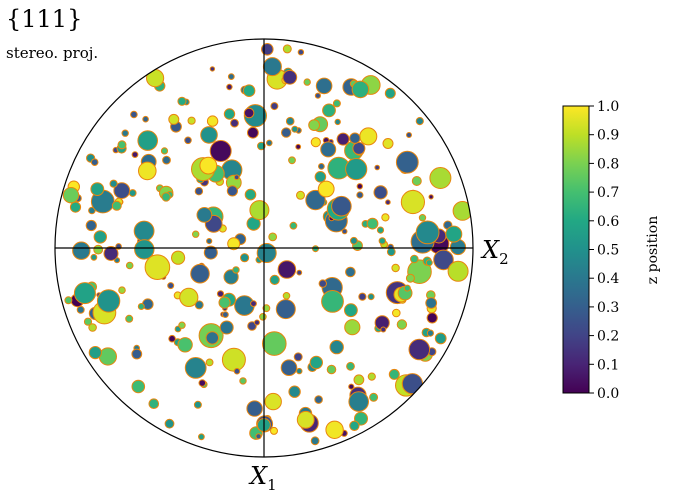 The image size is (681, 504). Describe the element at coordinates (608, 279) in the screenshot. I see `colorbar-tick-label: 0.4` at that location.